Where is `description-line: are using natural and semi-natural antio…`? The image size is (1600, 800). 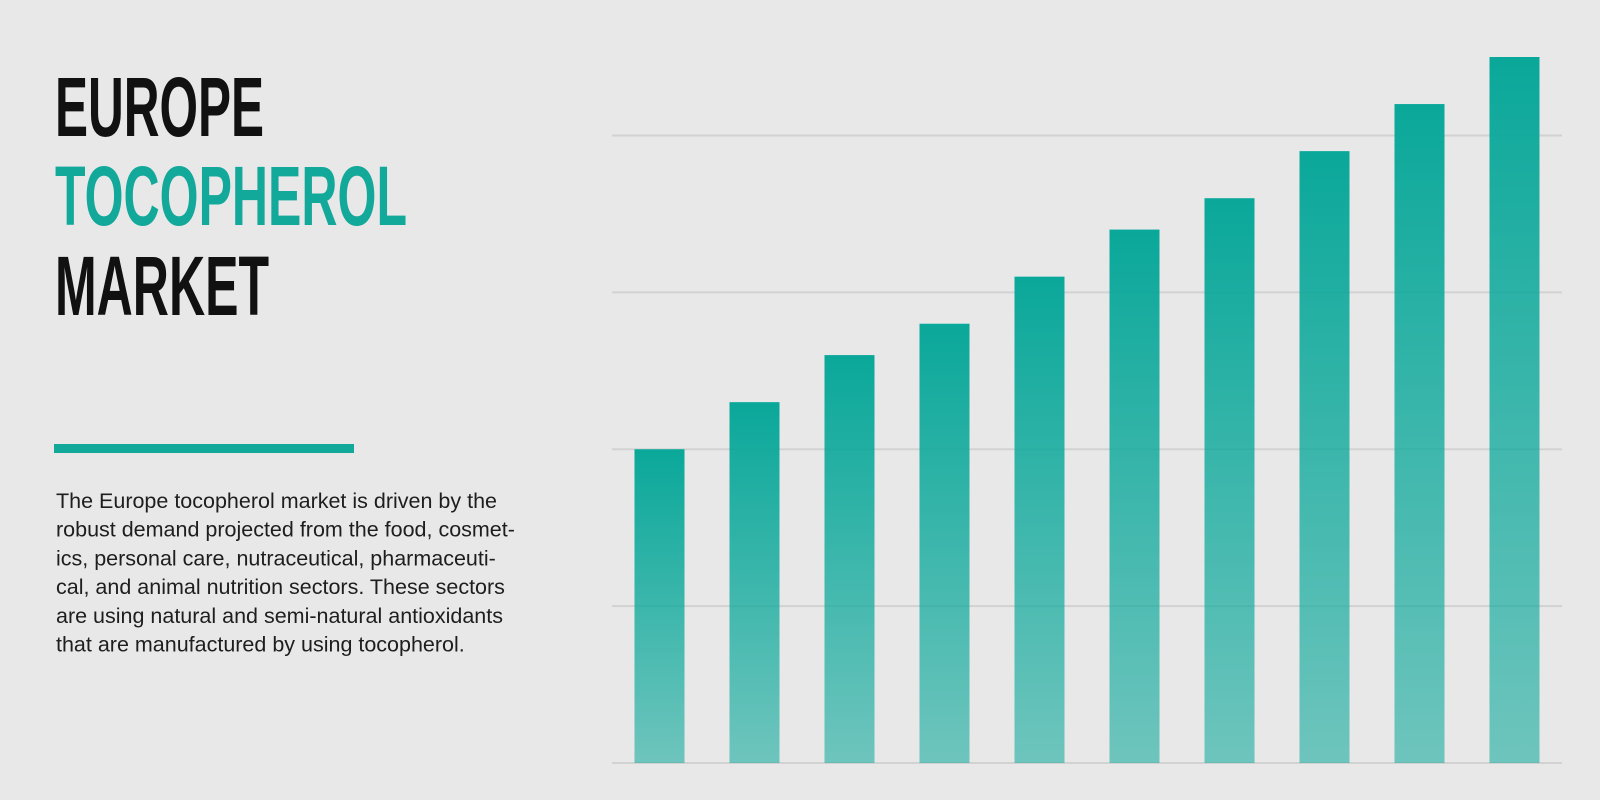 description-line: are using natural and semi-natural antio… is located at coordinates (279, 616).